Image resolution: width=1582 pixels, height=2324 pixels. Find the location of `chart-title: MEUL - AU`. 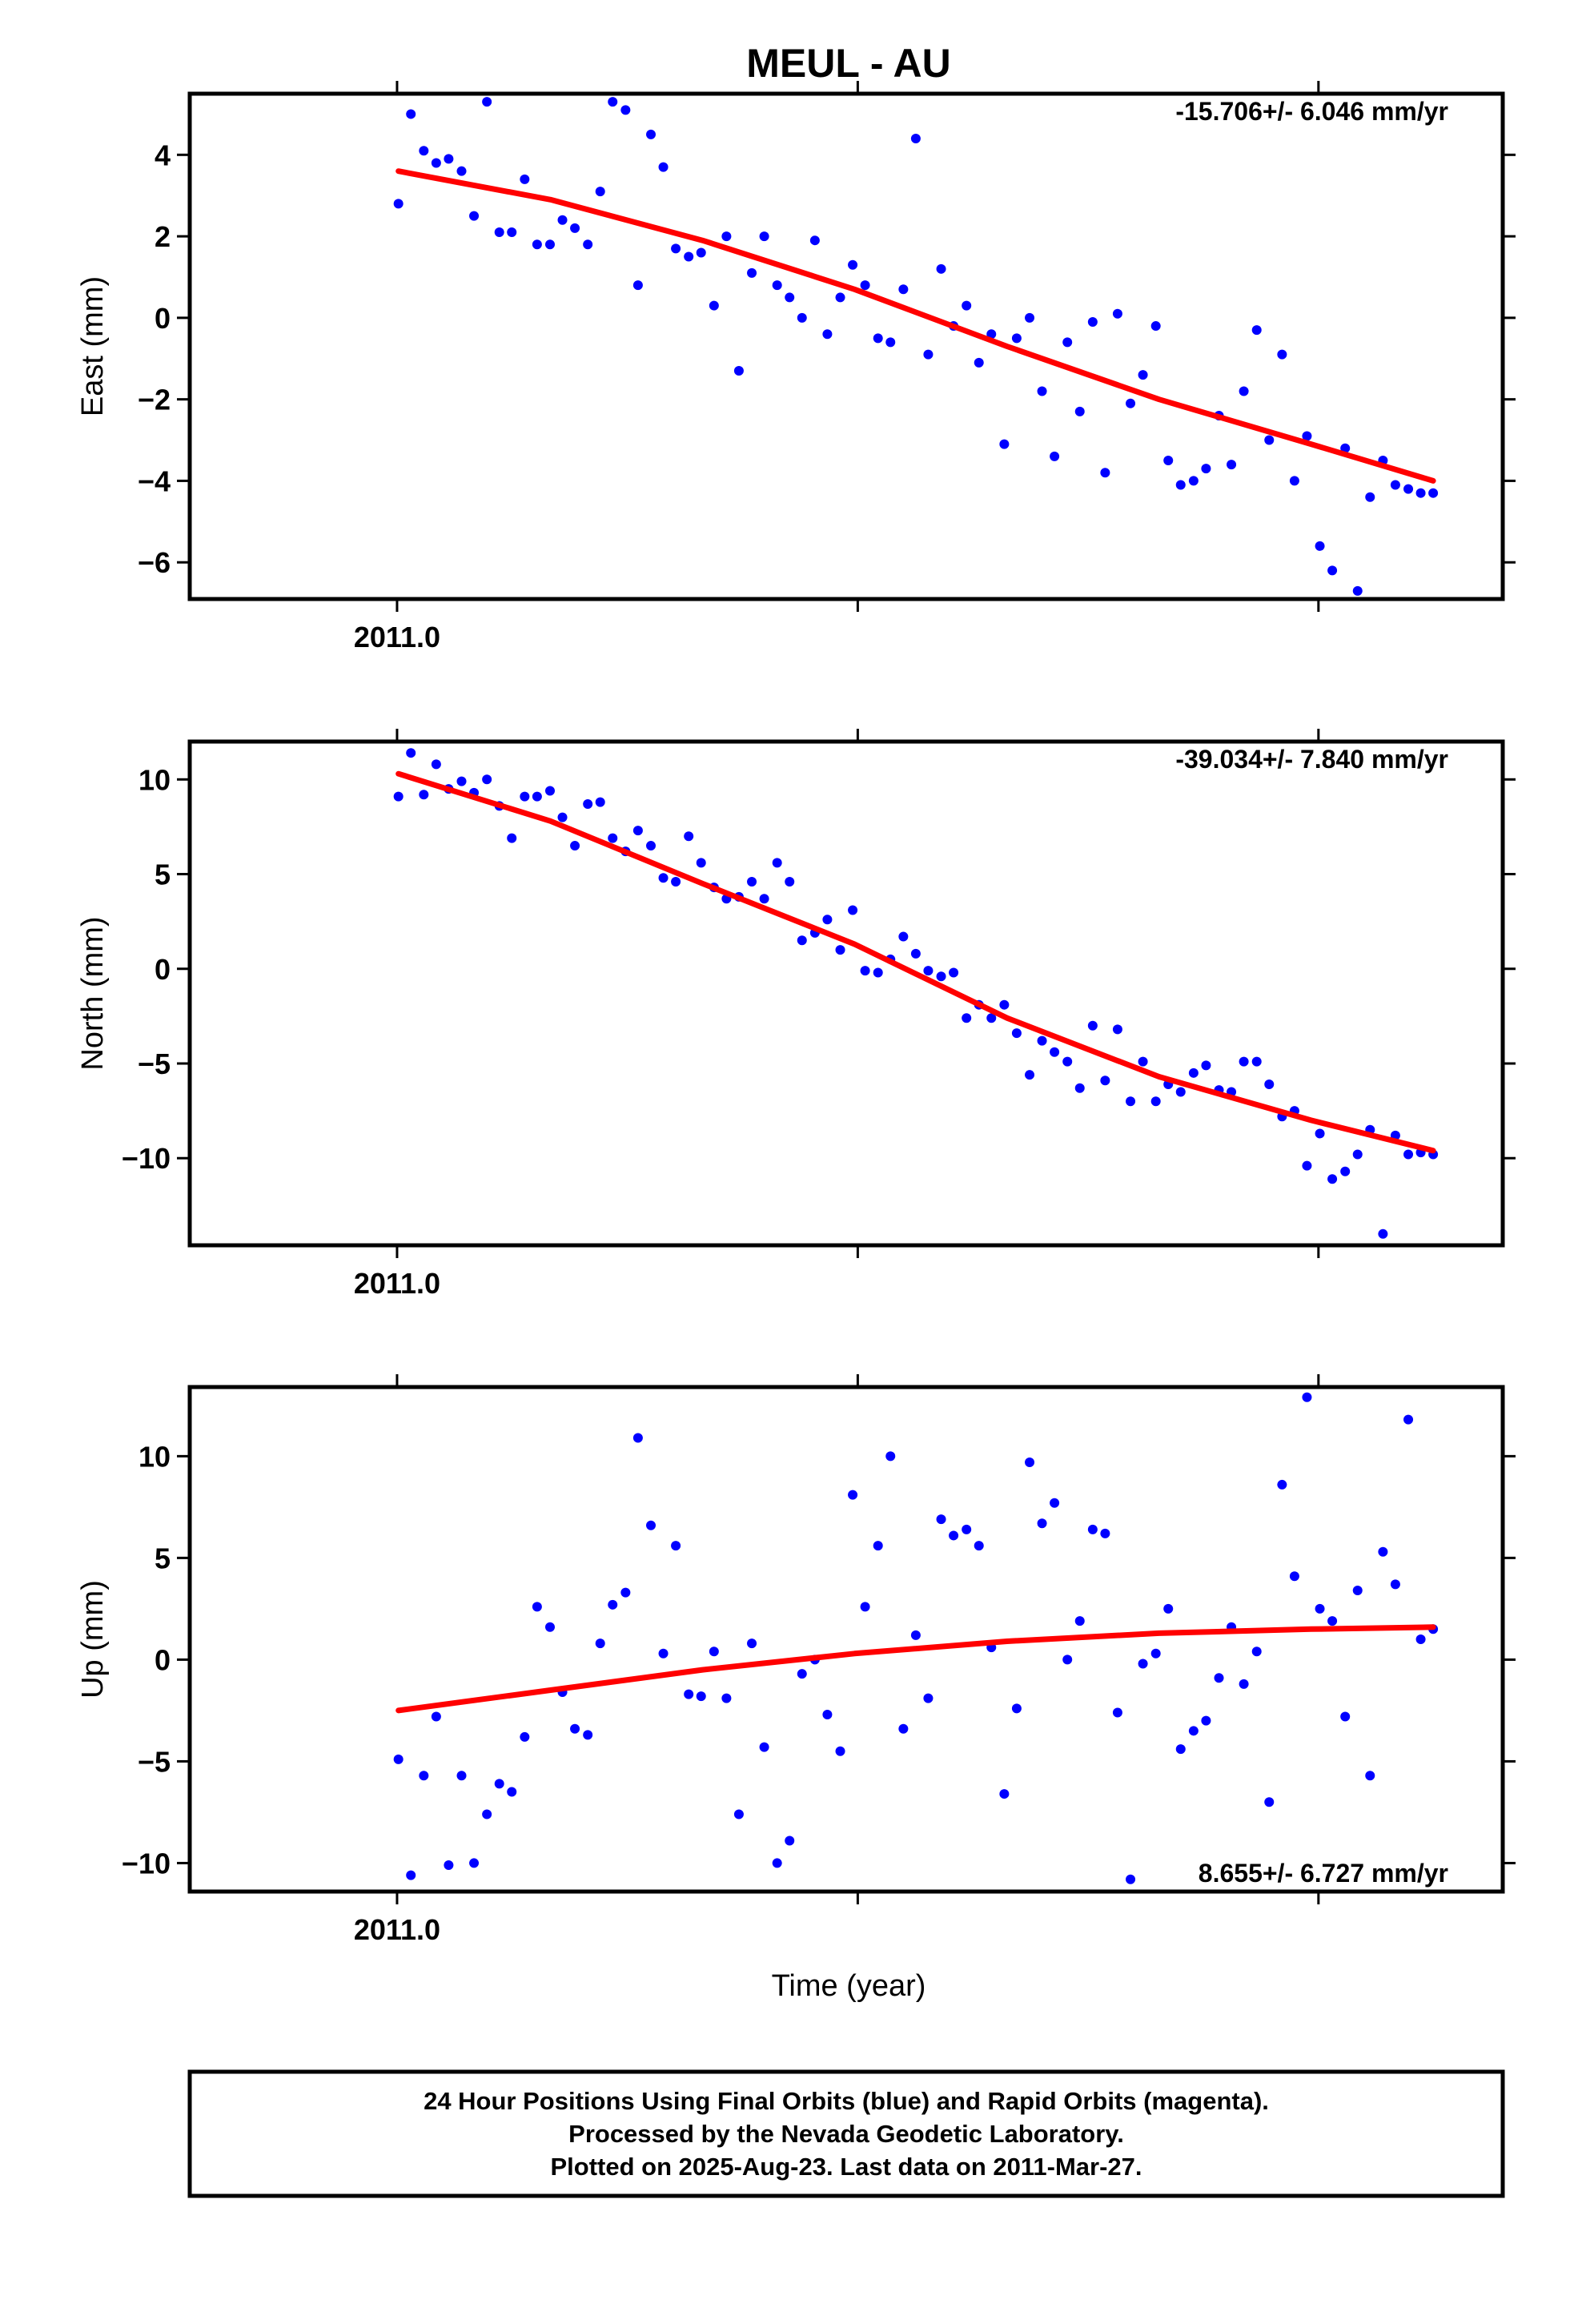

chart-title: MEUL - AU is located at coordinates (848, 63).